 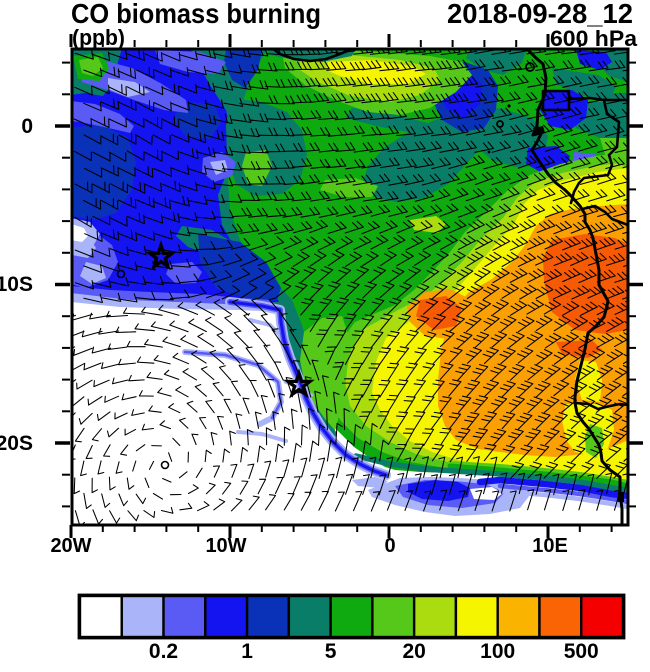 What do you see at coordinates (16, 443) in the screenshot?
I see `svg-text: 20S` at bounding box center [16, 443].